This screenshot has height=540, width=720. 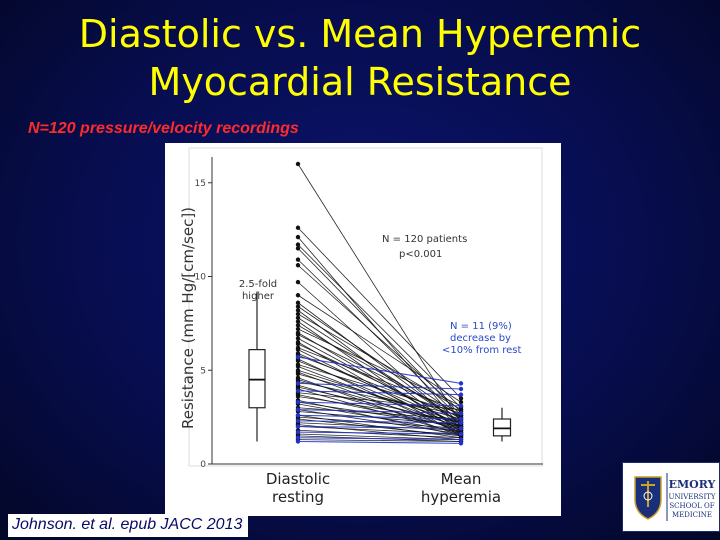 What do you see at coordinates (201, 278) in the screenshot?
I see `y-tick-label-2: 10` at bounding box center [201, 278].